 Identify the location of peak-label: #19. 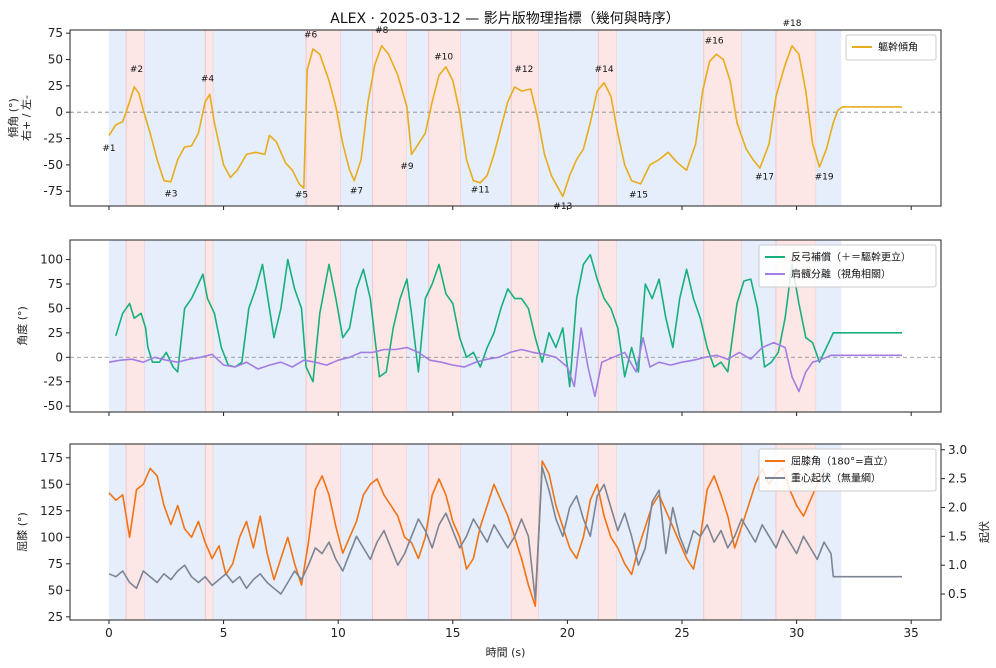
(824, 178).